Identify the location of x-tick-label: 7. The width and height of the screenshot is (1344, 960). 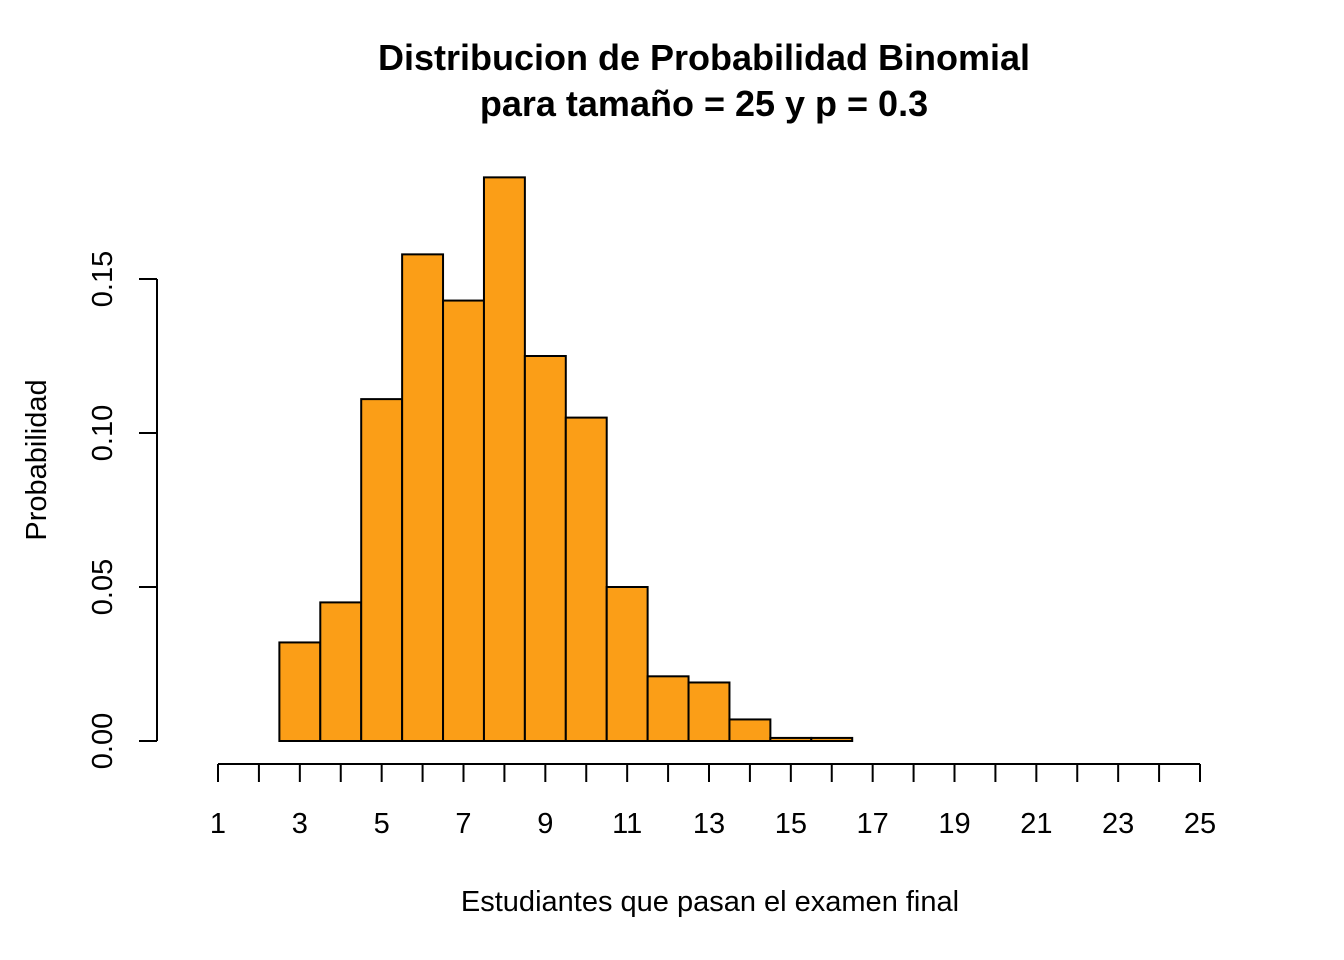
(463, 824).